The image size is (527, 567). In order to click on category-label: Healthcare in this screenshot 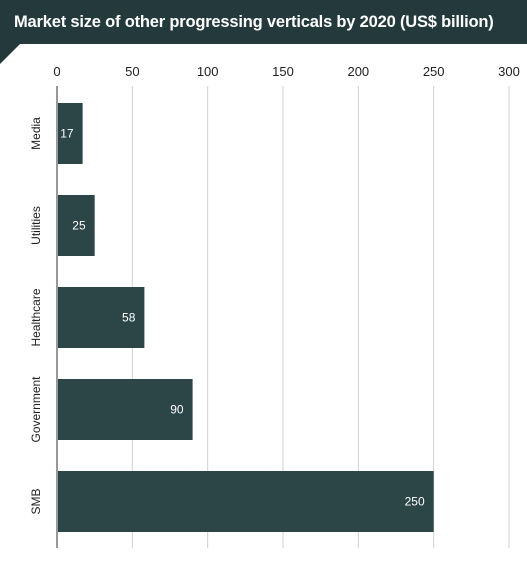, I will do `click(36, 317)`.